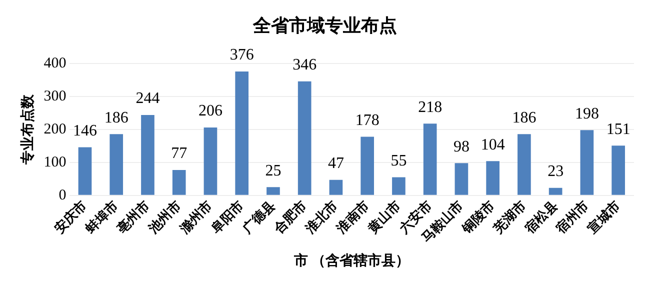  What do you see at coordinates (618, 129) in the screenshot?
I see `data-label: 151` at bounding box center [618, 129].